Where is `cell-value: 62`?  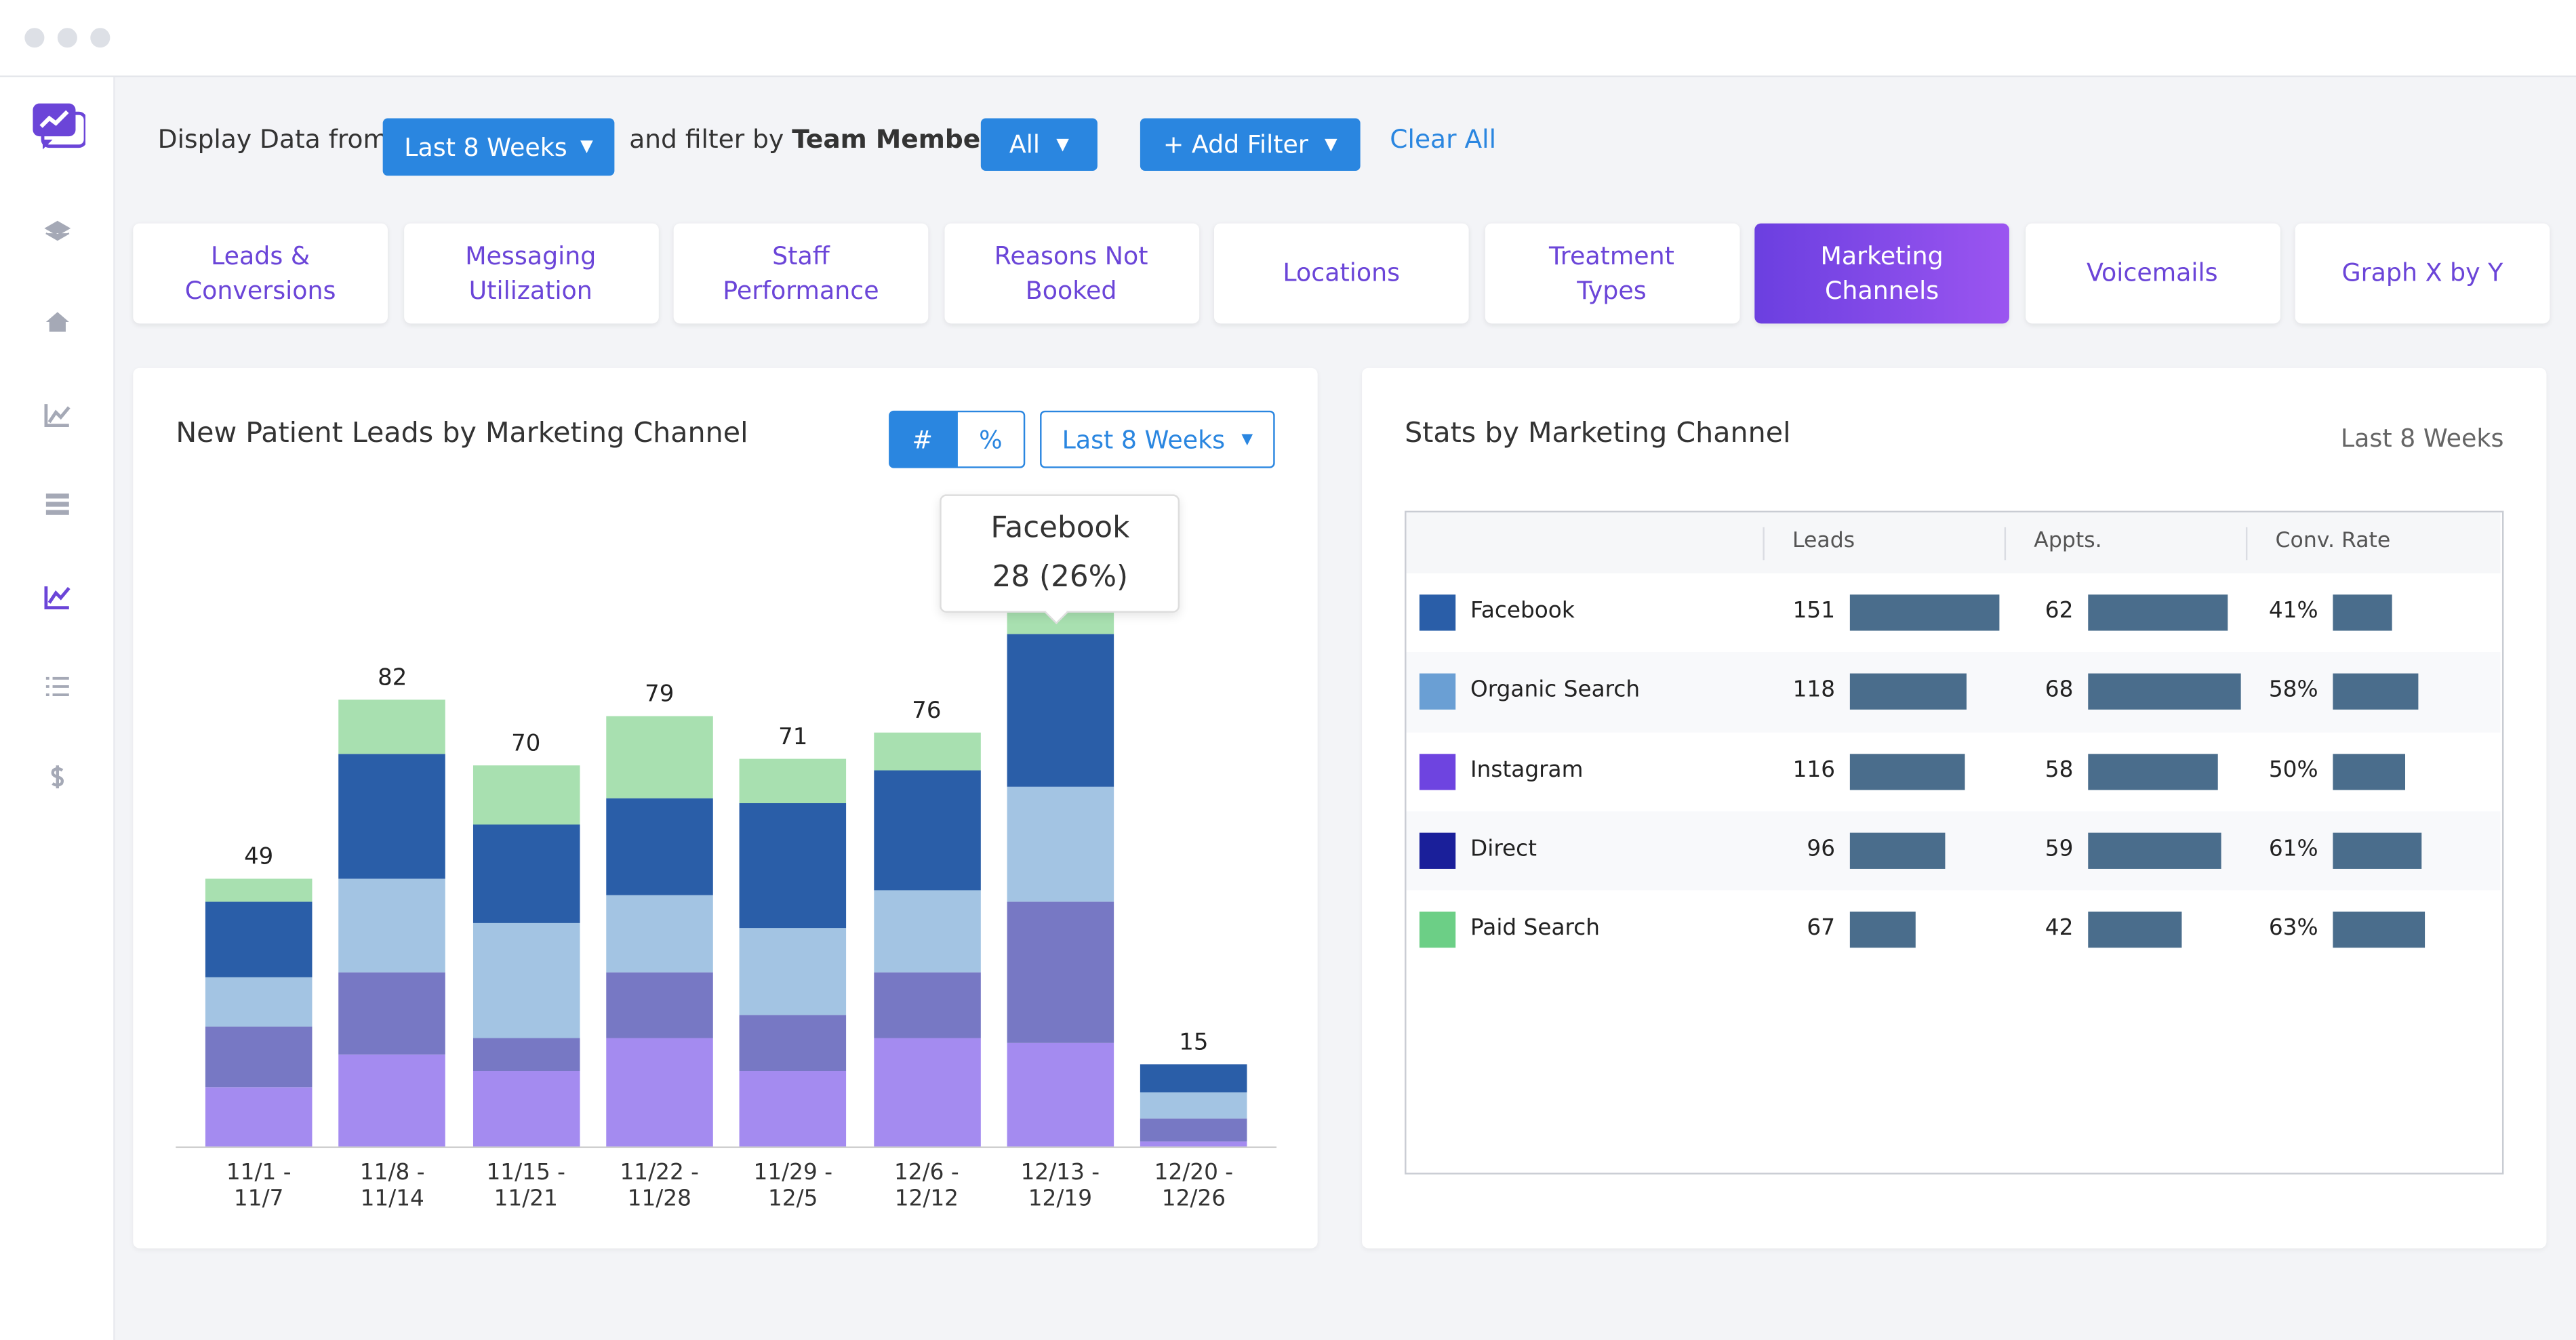 cell-value: 62 is located at coordinates (2059, 611).